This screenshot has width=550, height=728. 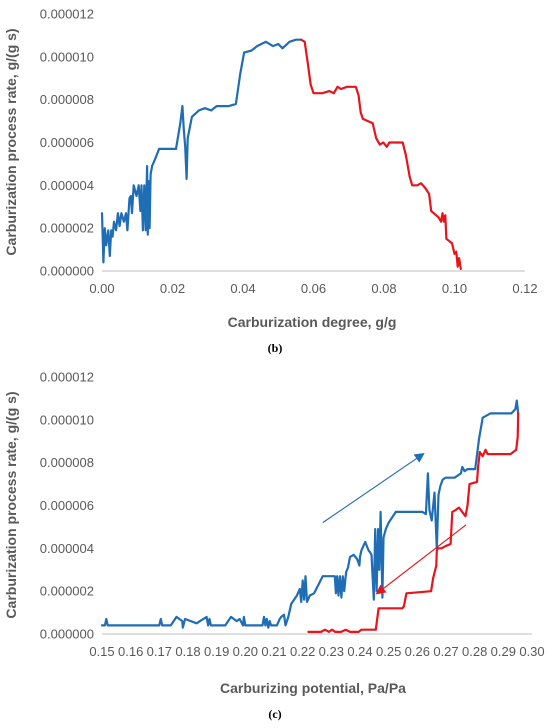 I want to click on panel-c-x-tick-label: 0.15, so click(x=101, y=651).